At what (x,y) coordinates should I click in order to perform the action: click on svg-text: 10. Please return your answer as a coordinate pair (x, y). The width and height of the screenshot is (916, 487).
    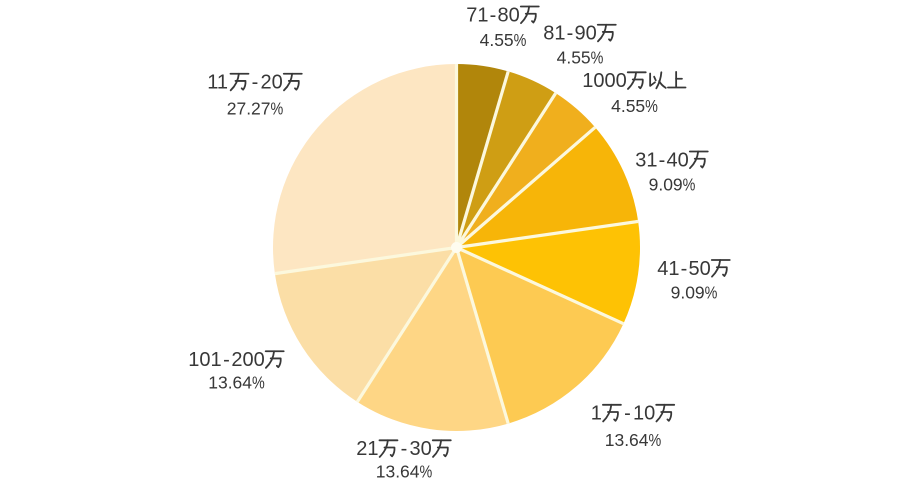
    Looking at the image, I should click on (644, 414).